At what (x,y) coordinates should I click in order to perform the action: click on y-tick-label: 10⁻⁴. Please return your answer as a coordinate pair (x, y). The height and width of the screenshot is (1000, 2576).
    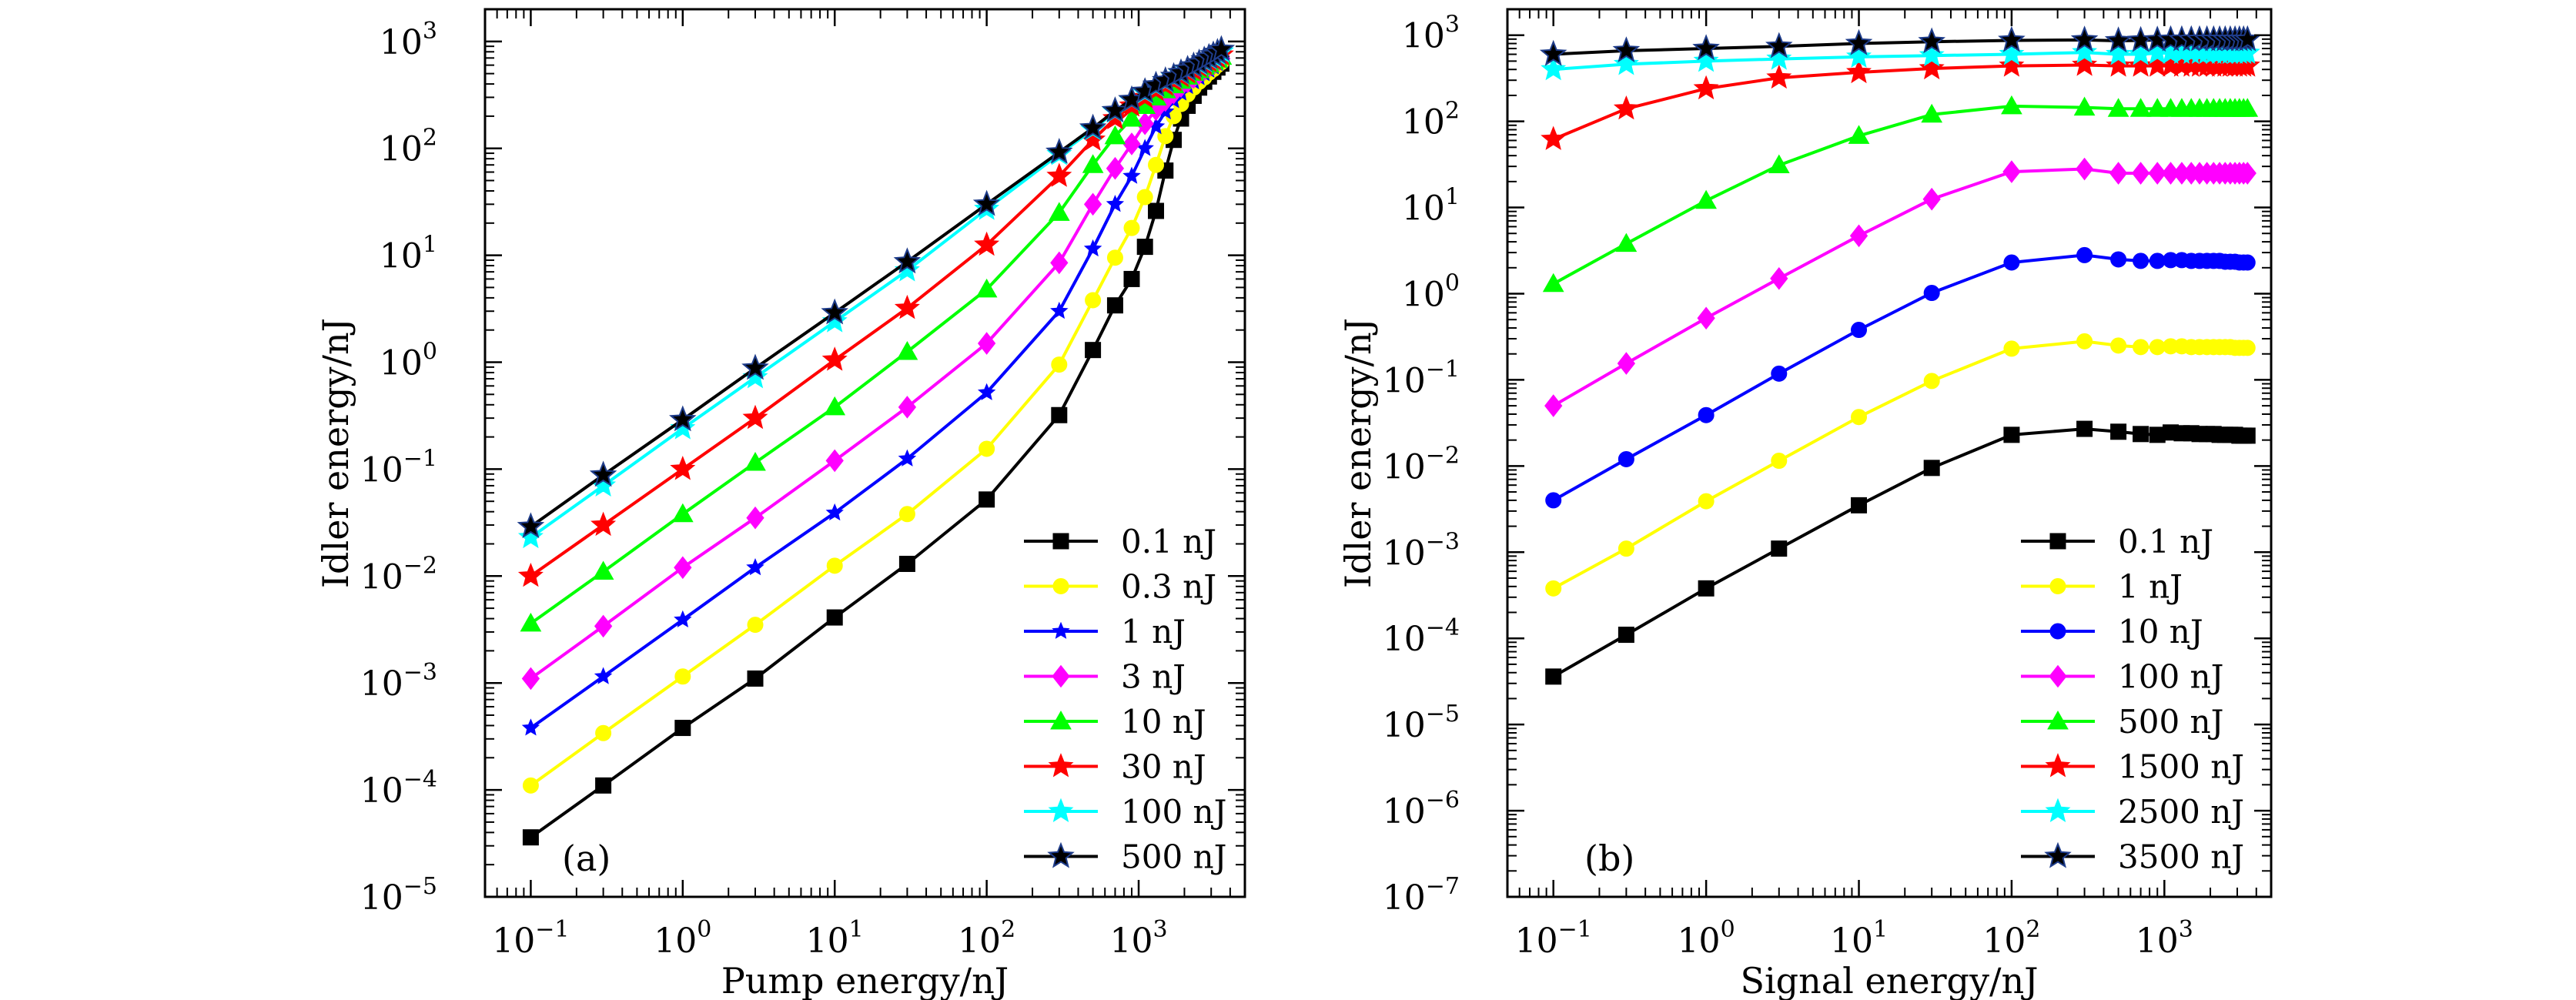
    Looking at the image, I should click on (1422, 636).